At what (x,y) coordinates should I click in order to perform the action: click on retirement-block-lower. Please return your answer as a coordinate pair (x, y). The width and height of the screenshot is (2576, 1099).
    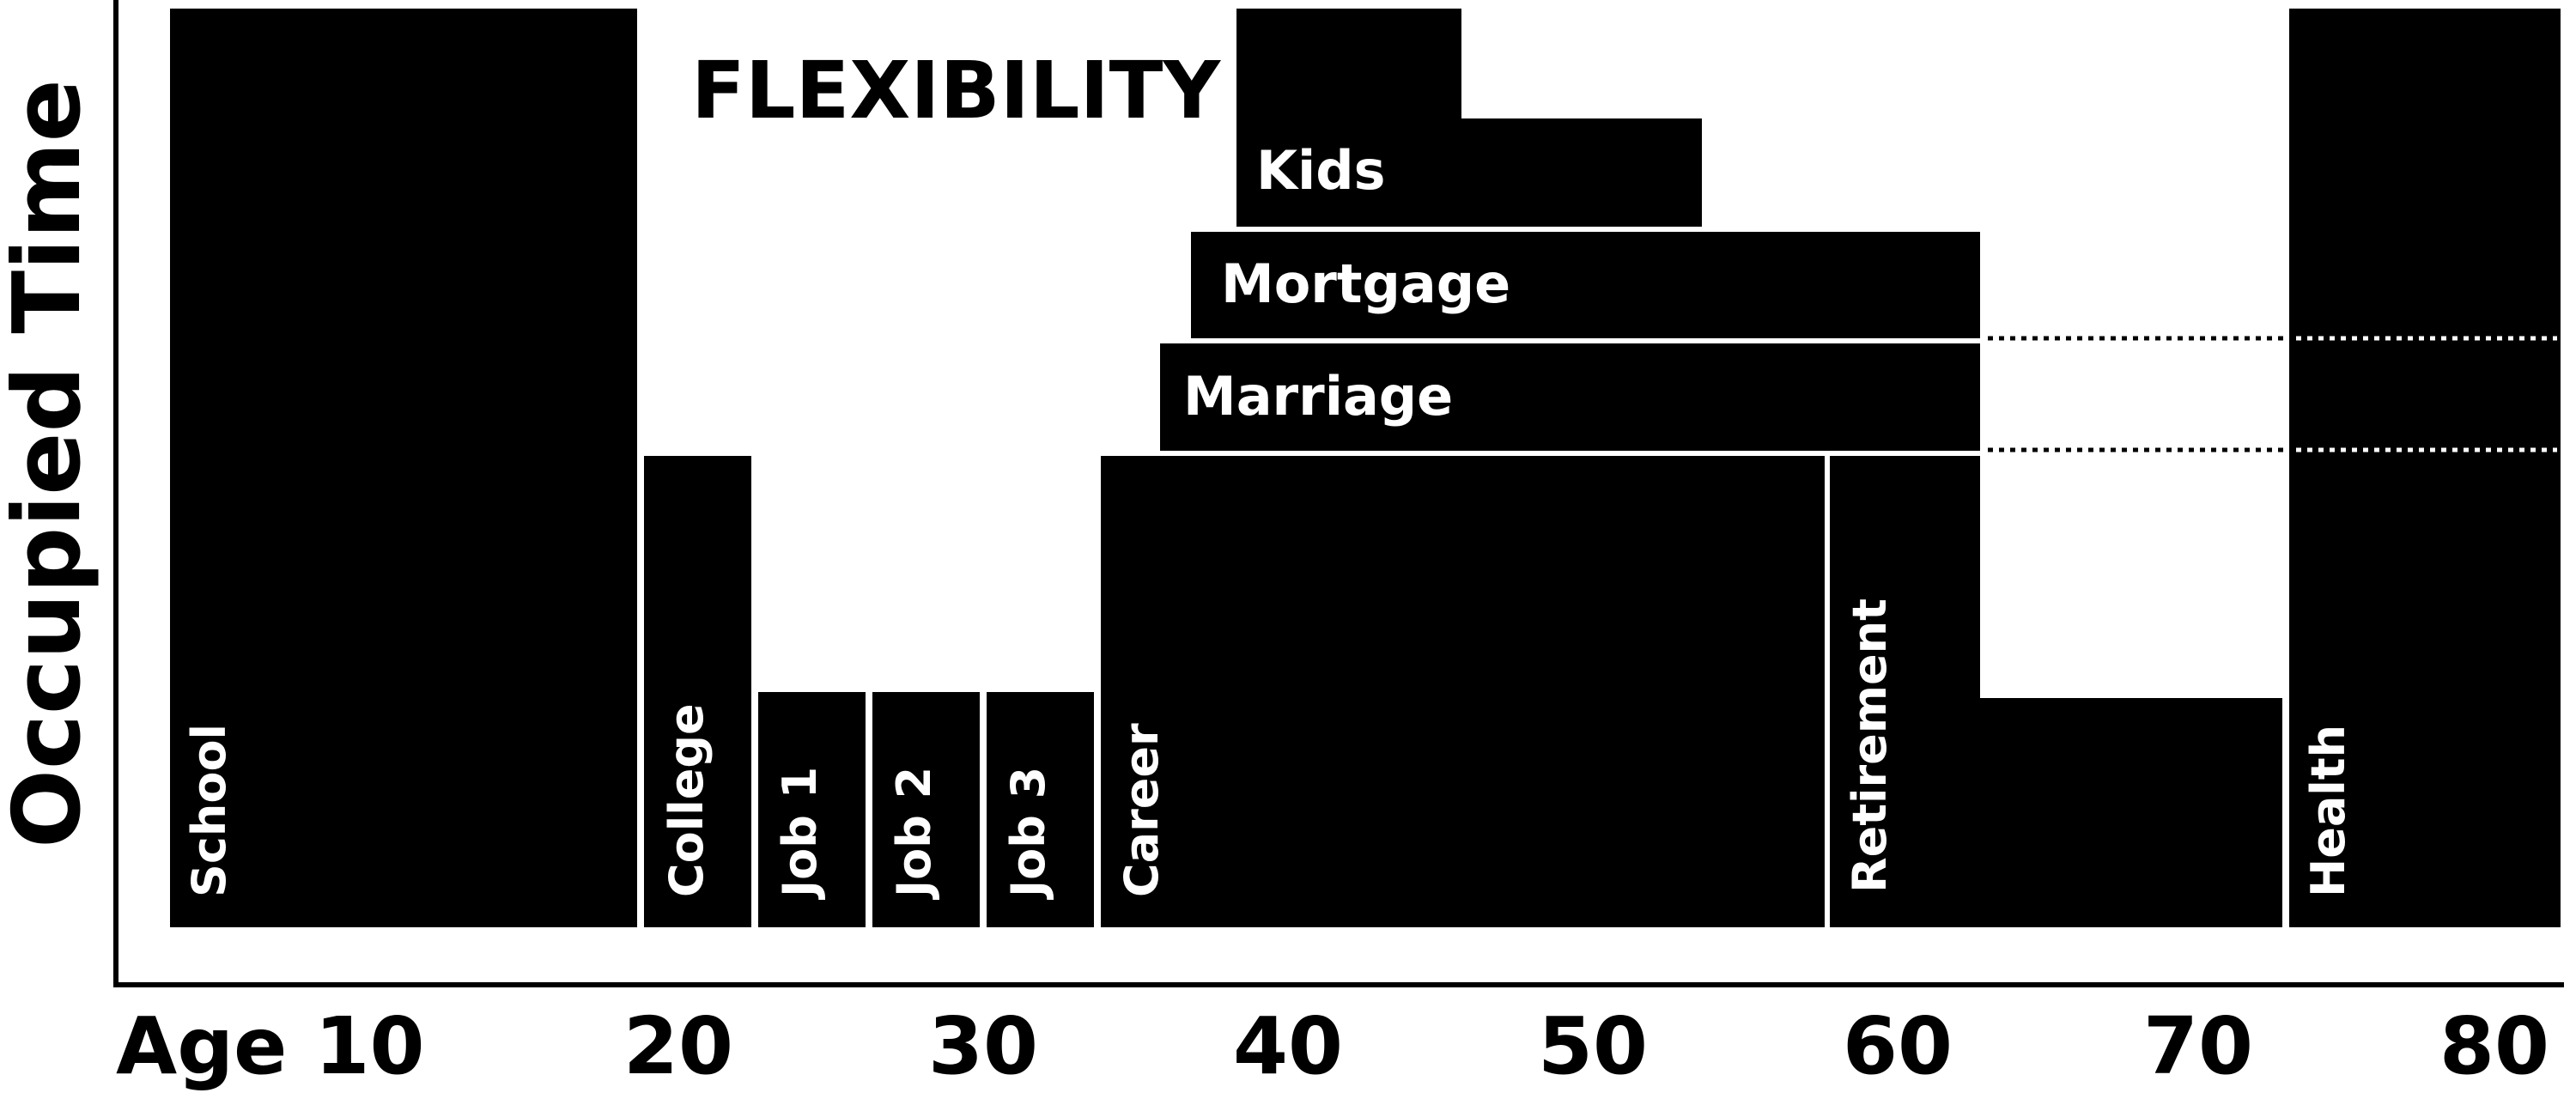
    Looking at the image, I should click on (2056, 812).